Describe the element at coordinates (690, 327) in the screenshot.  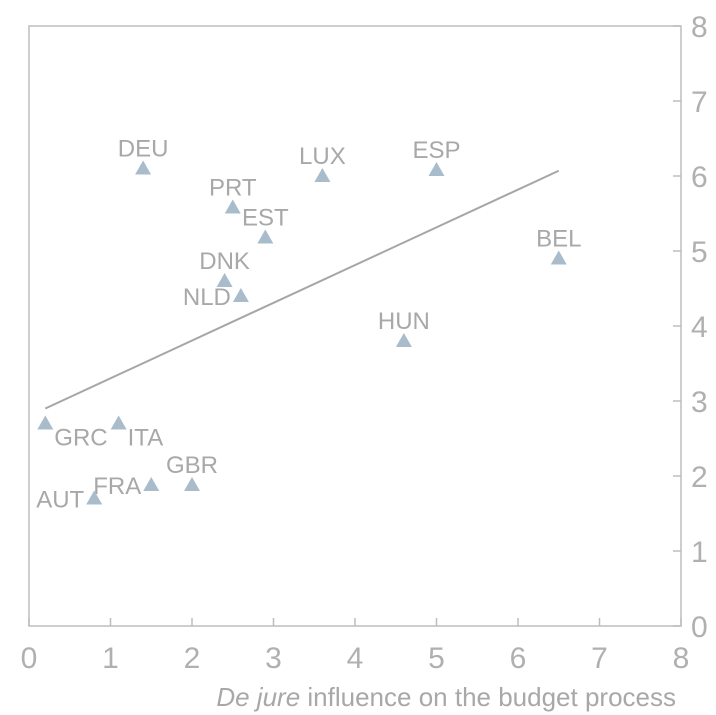
I see `y-axis: 0 1 2 3 4 5 6 7 8` at that location.